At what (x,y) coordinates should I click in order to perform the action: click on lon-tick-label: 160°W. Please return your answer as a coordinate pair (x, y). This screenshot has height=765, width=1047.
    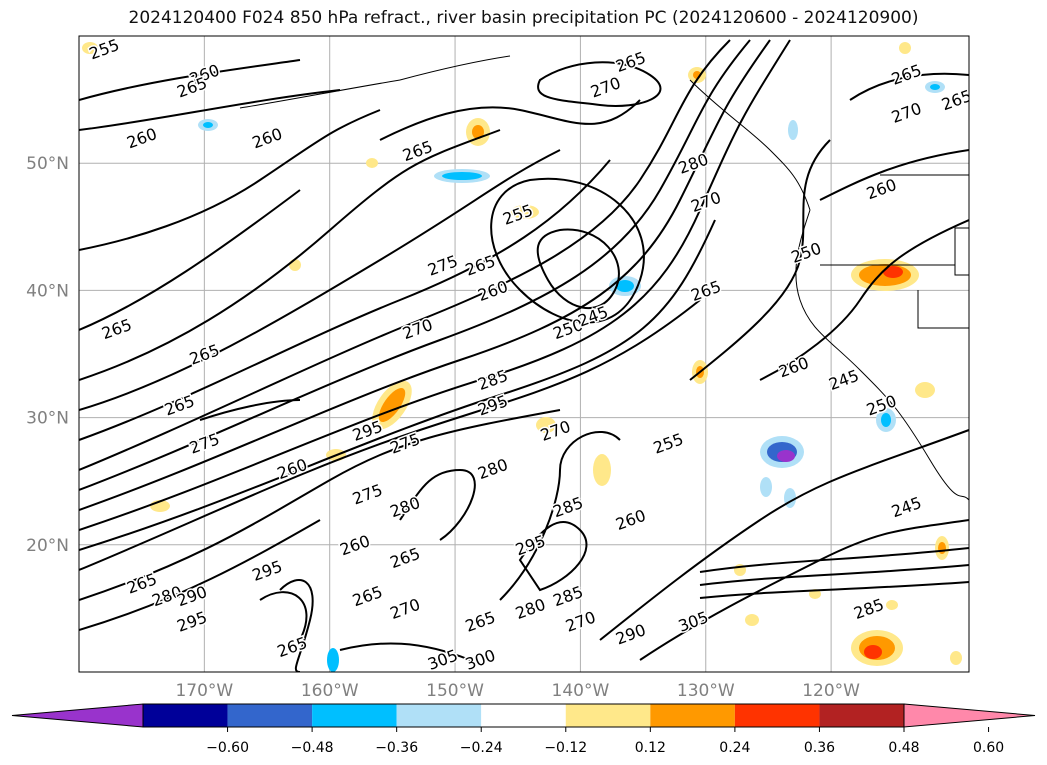
    Looking at the image, I should click on (330, 691).